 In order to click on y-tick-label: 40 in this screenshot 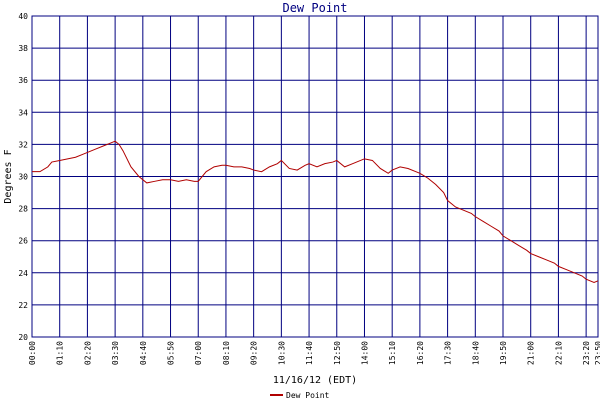, I will do `click(23, 16)`.